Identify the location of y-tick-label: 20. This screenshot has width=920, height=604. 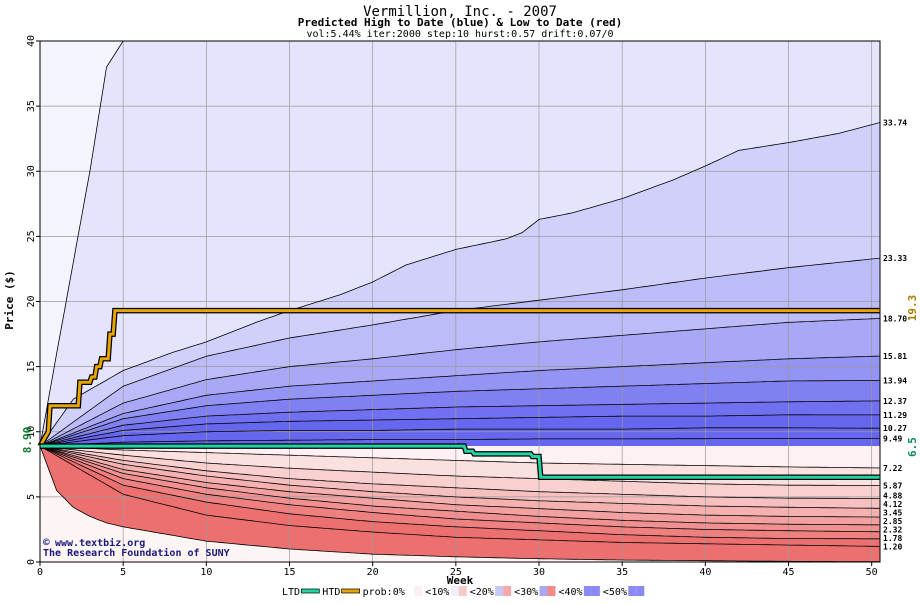
(31, 301).